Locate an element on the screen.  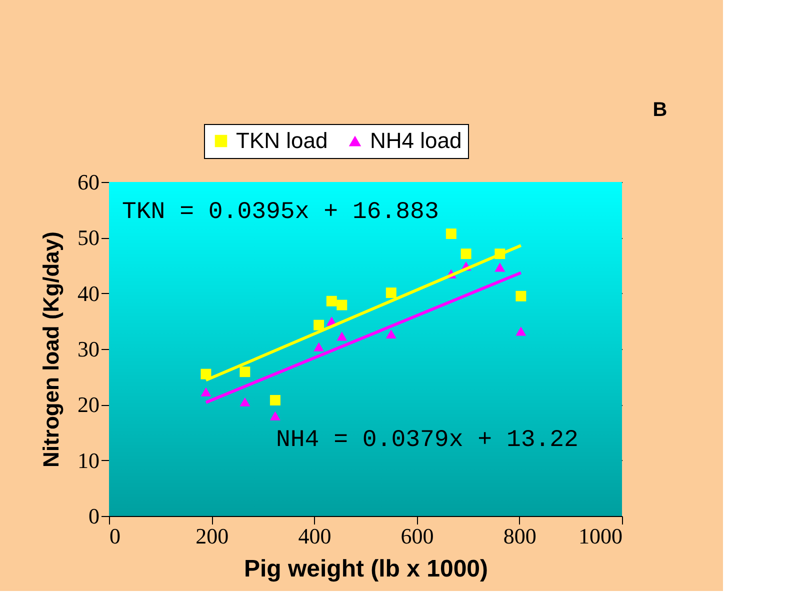
x-tick-label: 800 is located at coordinates (519, 536).